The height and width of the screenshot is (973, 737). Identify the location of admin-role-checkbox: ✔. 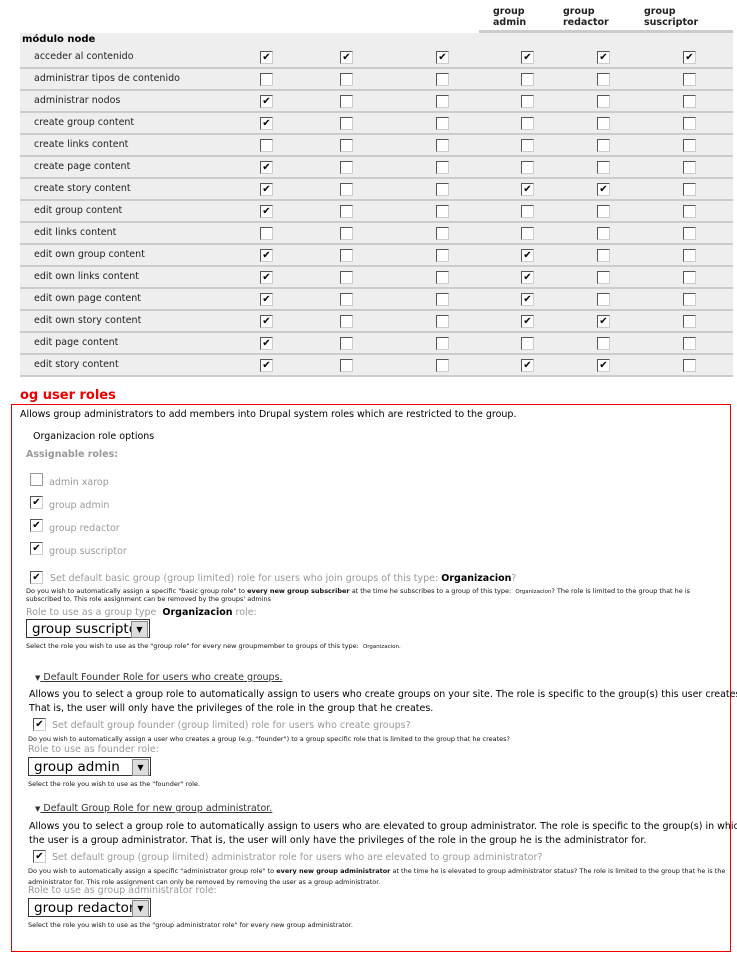
(39, 856).